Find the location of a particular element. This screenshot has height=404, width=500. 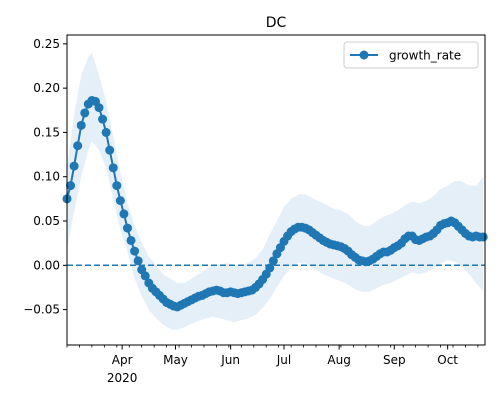

y-tick-label: 0.25 is located at coordinates (46, 44).